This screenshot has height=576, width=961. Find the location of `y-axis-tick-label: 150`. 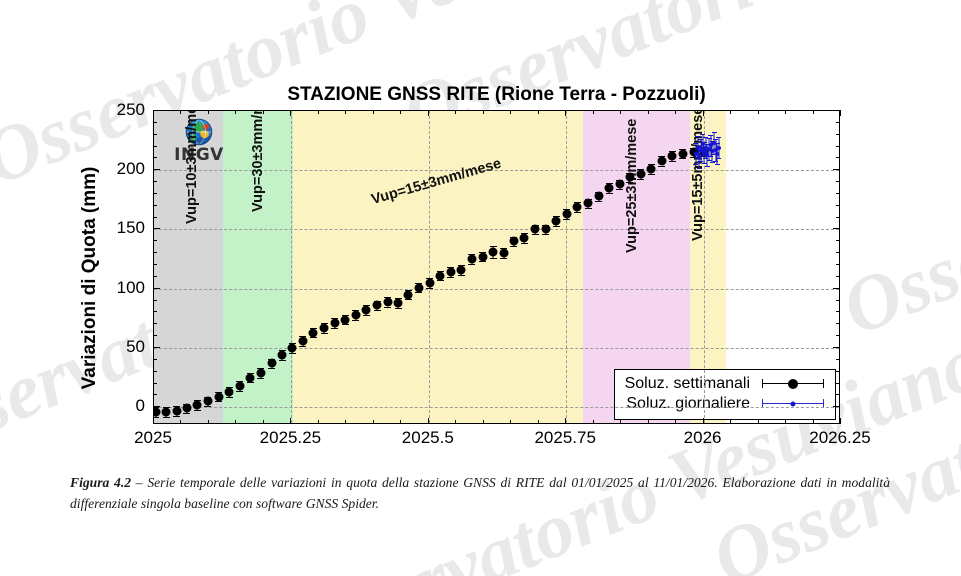

y-axis-tick-label: 150 is located at coordinates (130, 228).